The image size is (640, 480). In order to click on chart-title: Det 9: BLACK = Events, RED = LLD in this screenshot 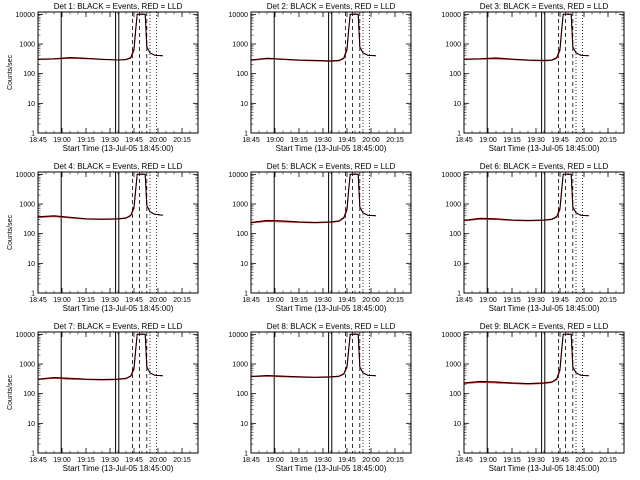, I will do `click(544, 326)`.